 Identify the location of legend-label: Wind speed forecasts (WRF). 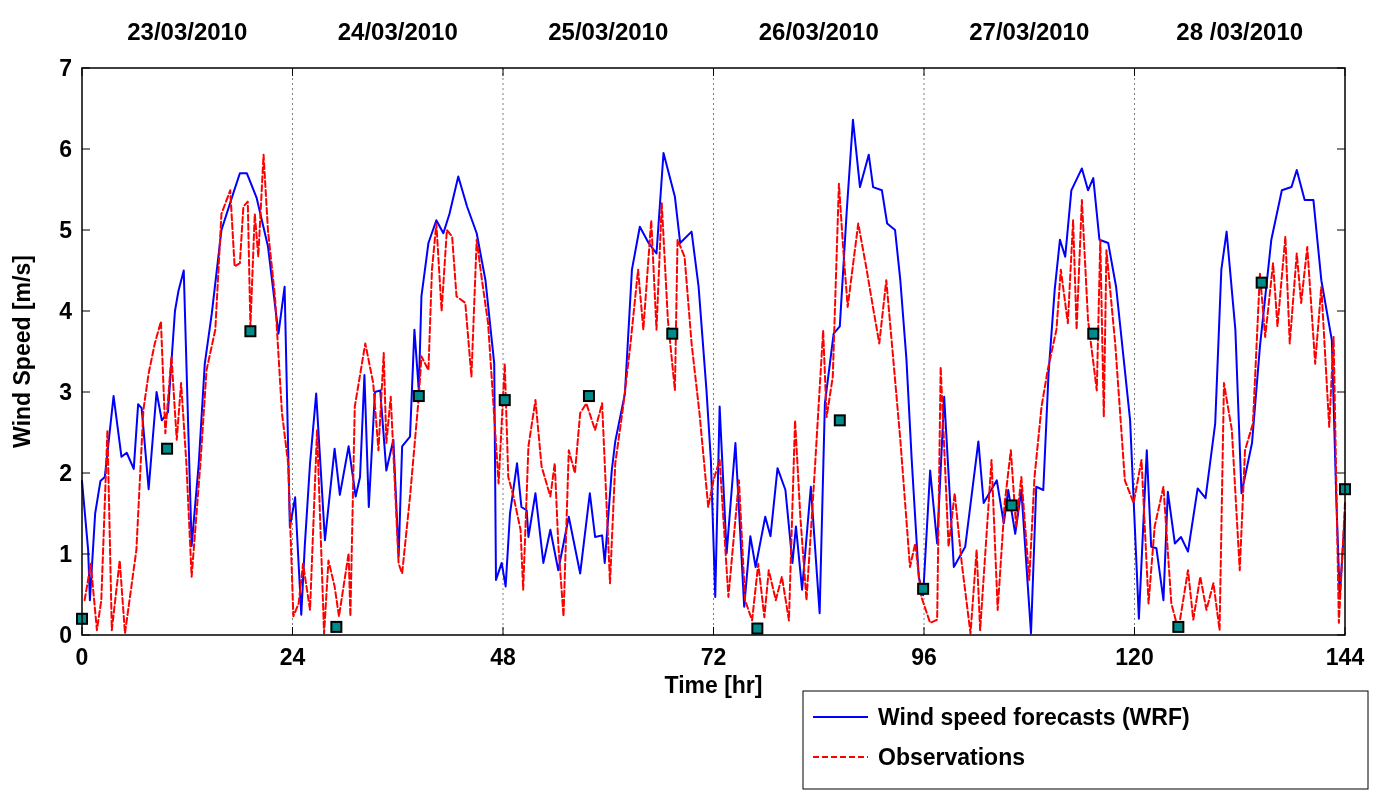
(1034, 717).